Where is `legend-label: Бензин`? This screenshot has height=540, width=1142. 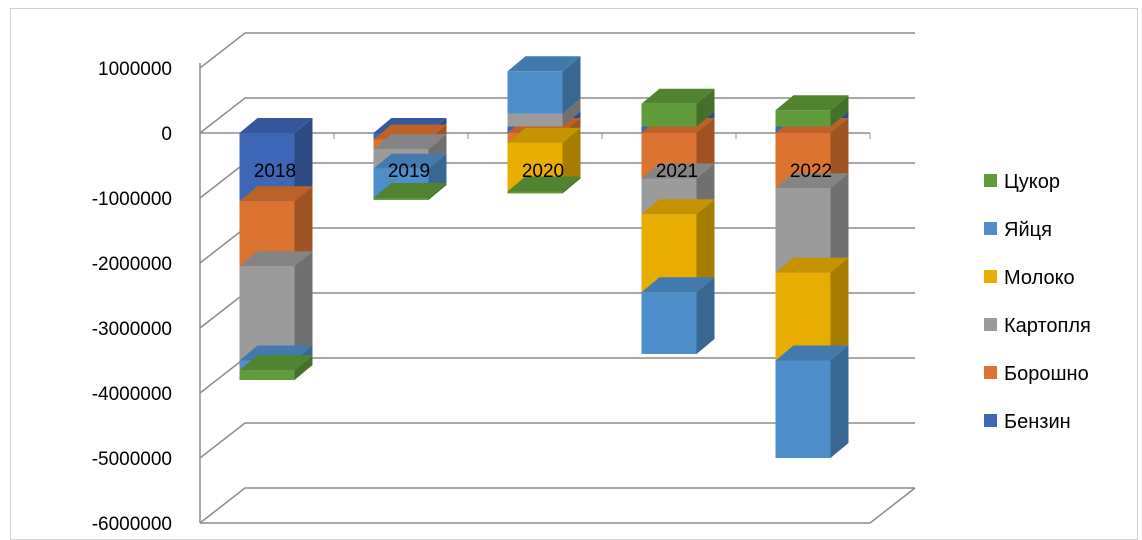 legend-label: Бензин is located at coordinates (1037, 422).